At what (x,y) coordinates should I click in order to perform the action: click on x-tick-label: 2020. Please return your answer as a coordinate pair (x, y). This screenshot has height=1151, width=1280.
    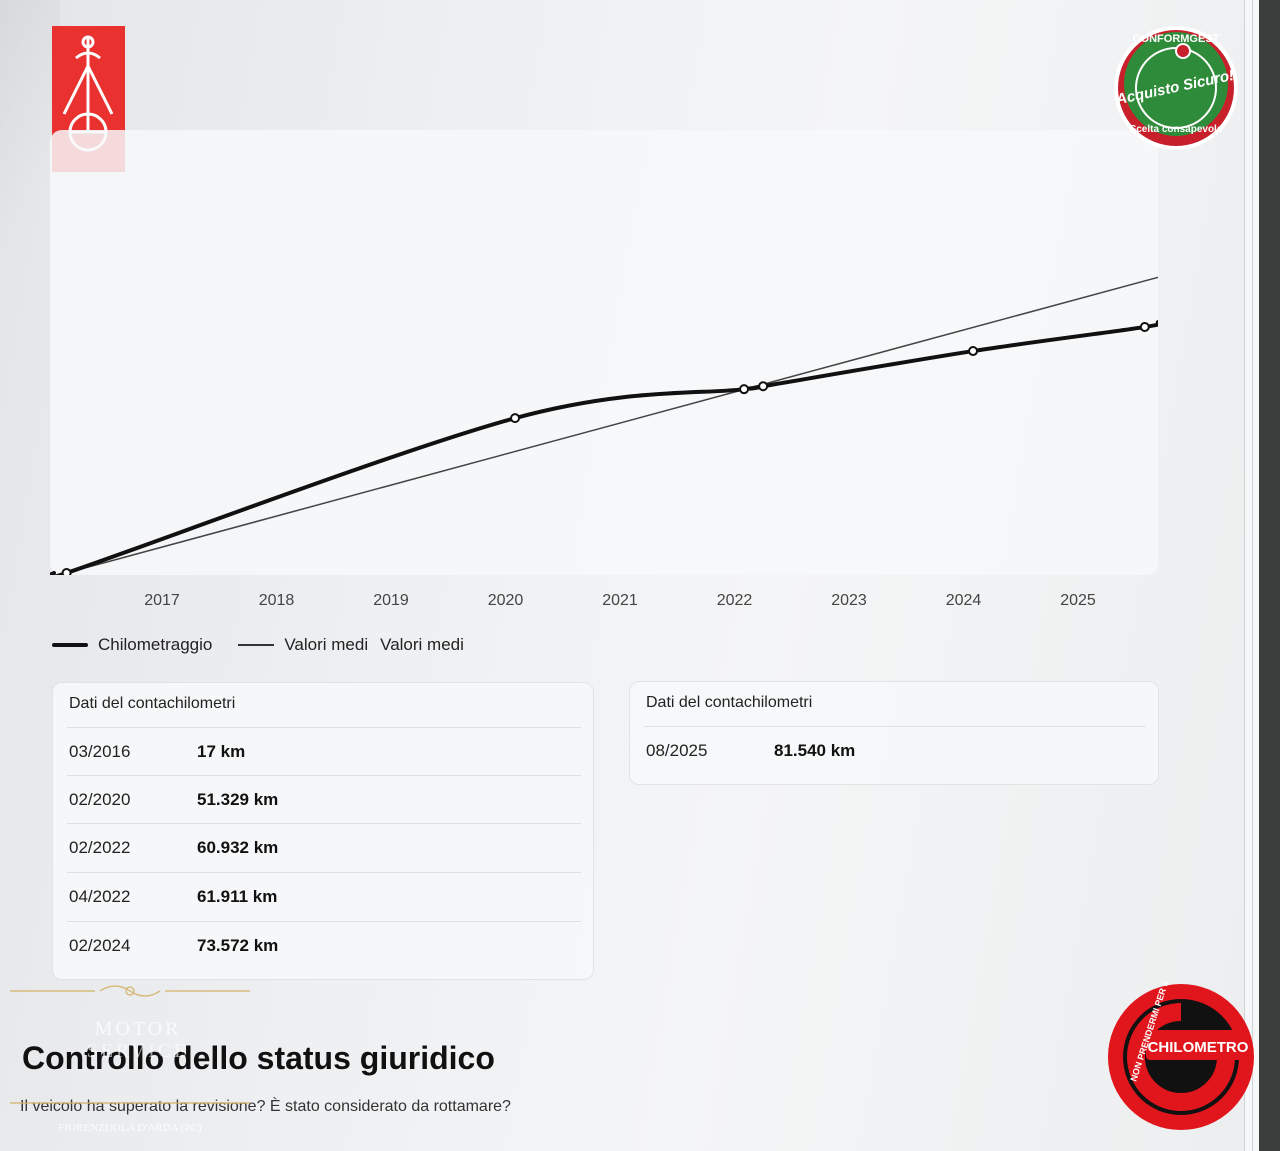
    Looking at the image, I should click on (506, 600).